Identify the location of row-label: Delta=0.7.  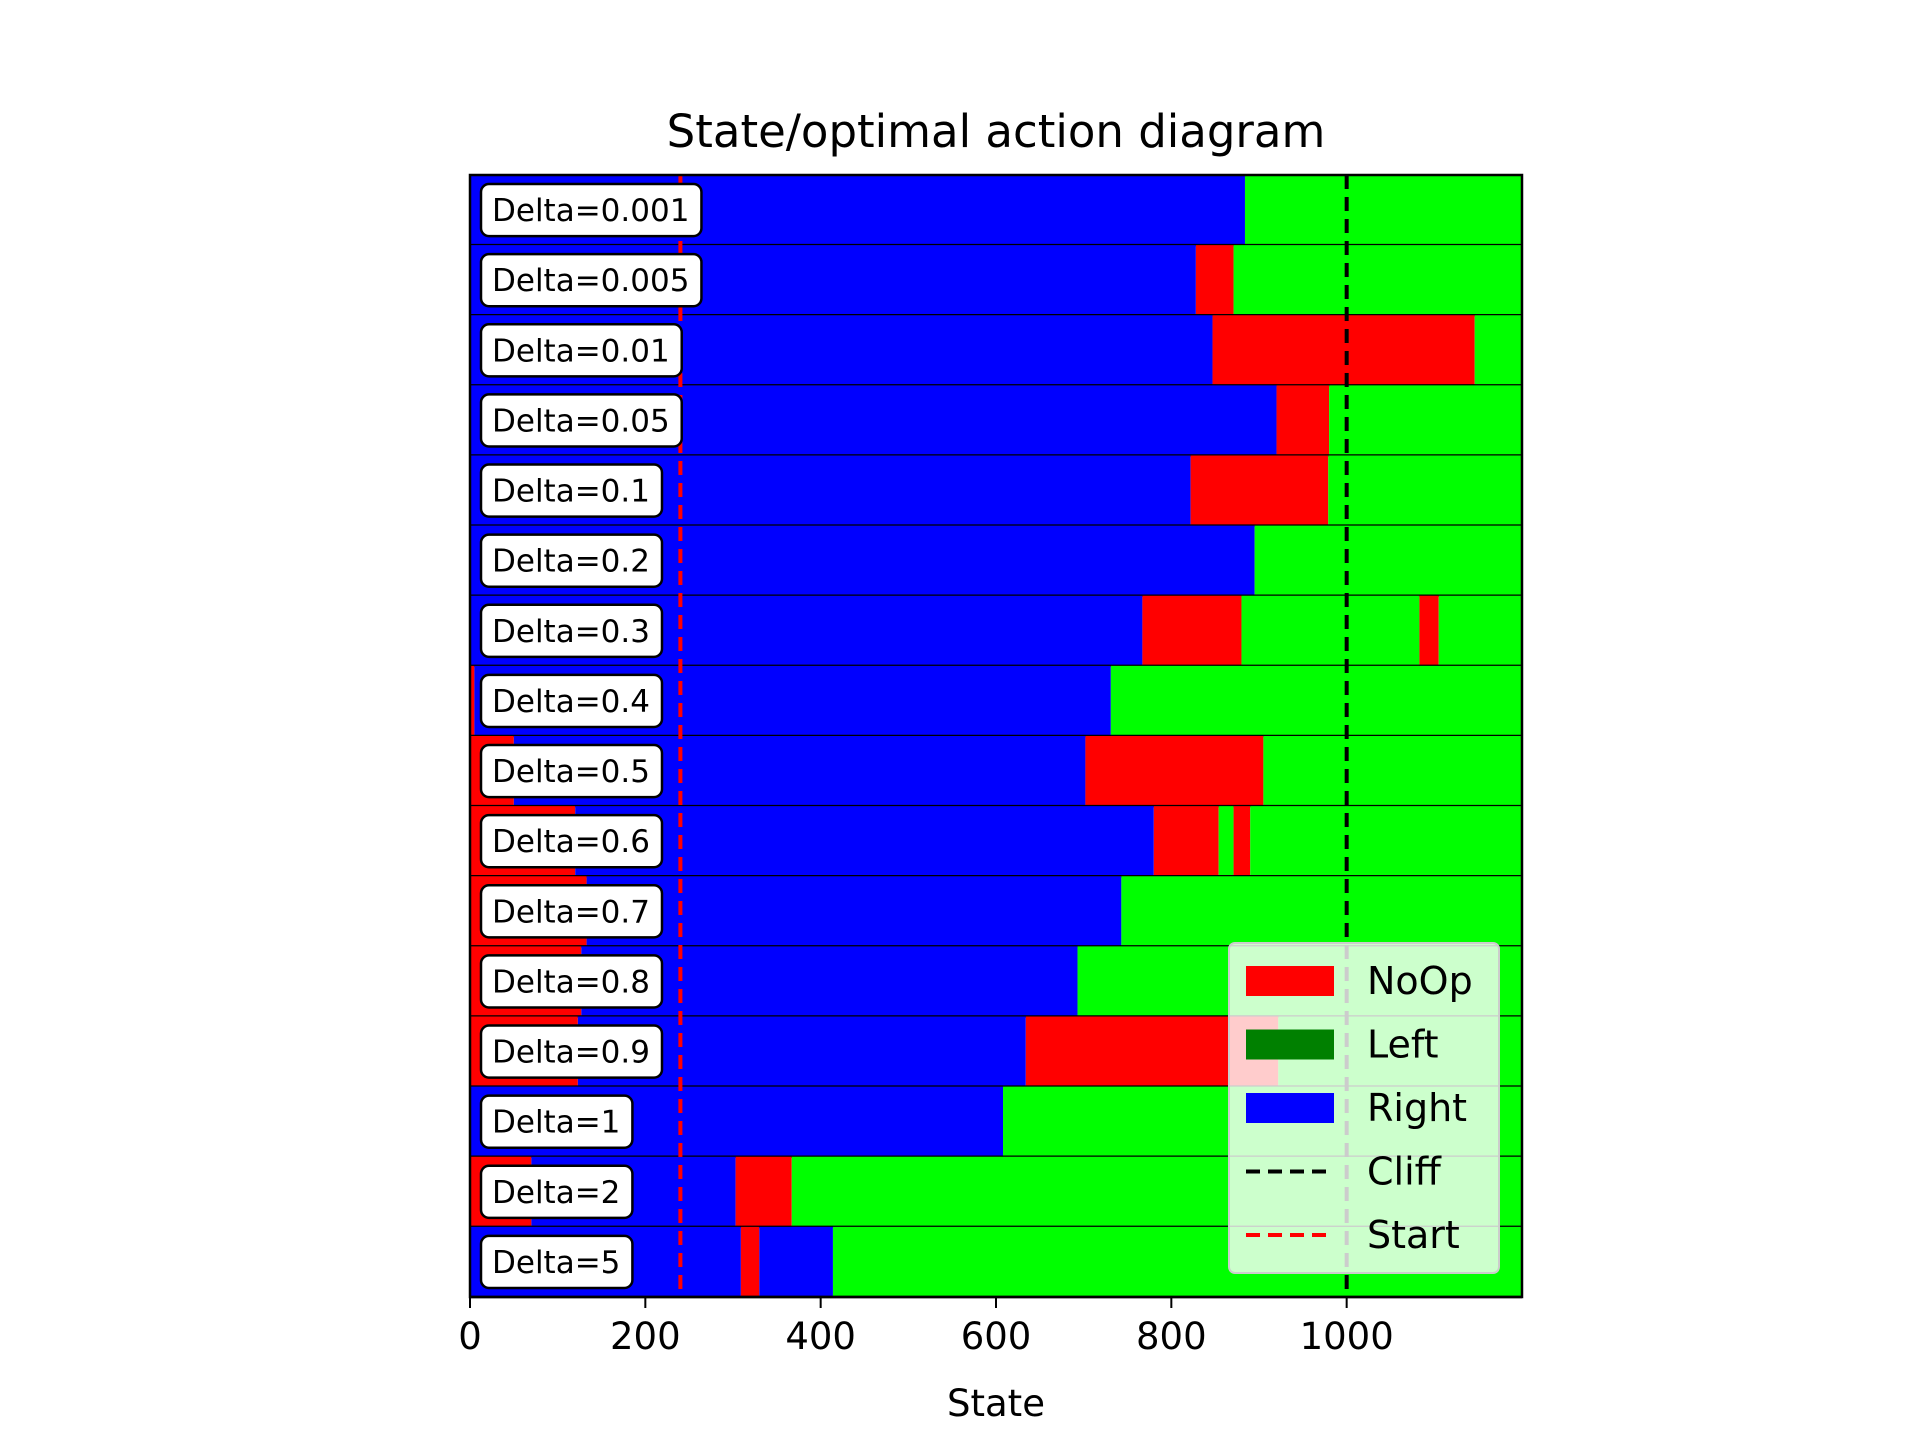
(571, 911).